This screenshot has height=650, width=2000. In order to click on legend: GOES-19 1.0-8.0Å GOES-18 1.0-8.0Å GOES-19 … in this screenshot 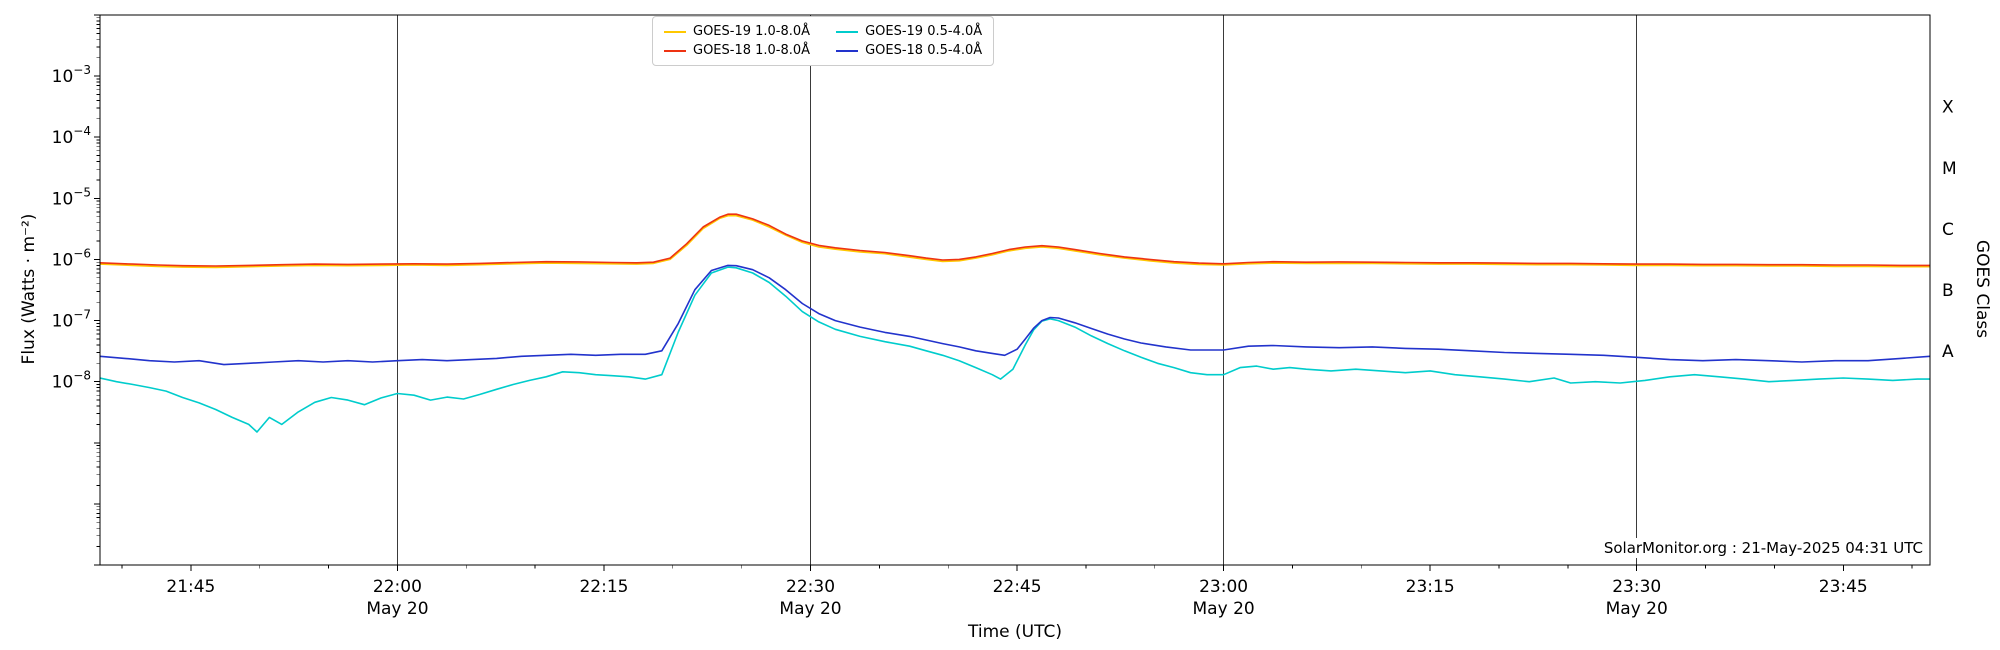, I will do `click(823, 41)`.